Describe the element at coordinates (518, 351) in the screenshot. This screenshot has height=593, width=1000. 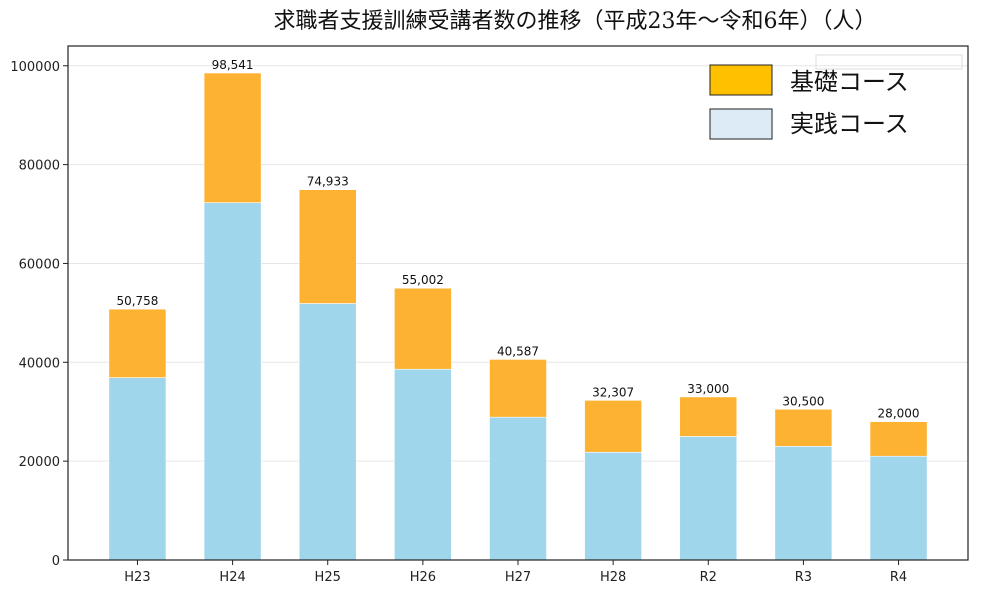
I see `total-label-H27: 40,587` at that location.